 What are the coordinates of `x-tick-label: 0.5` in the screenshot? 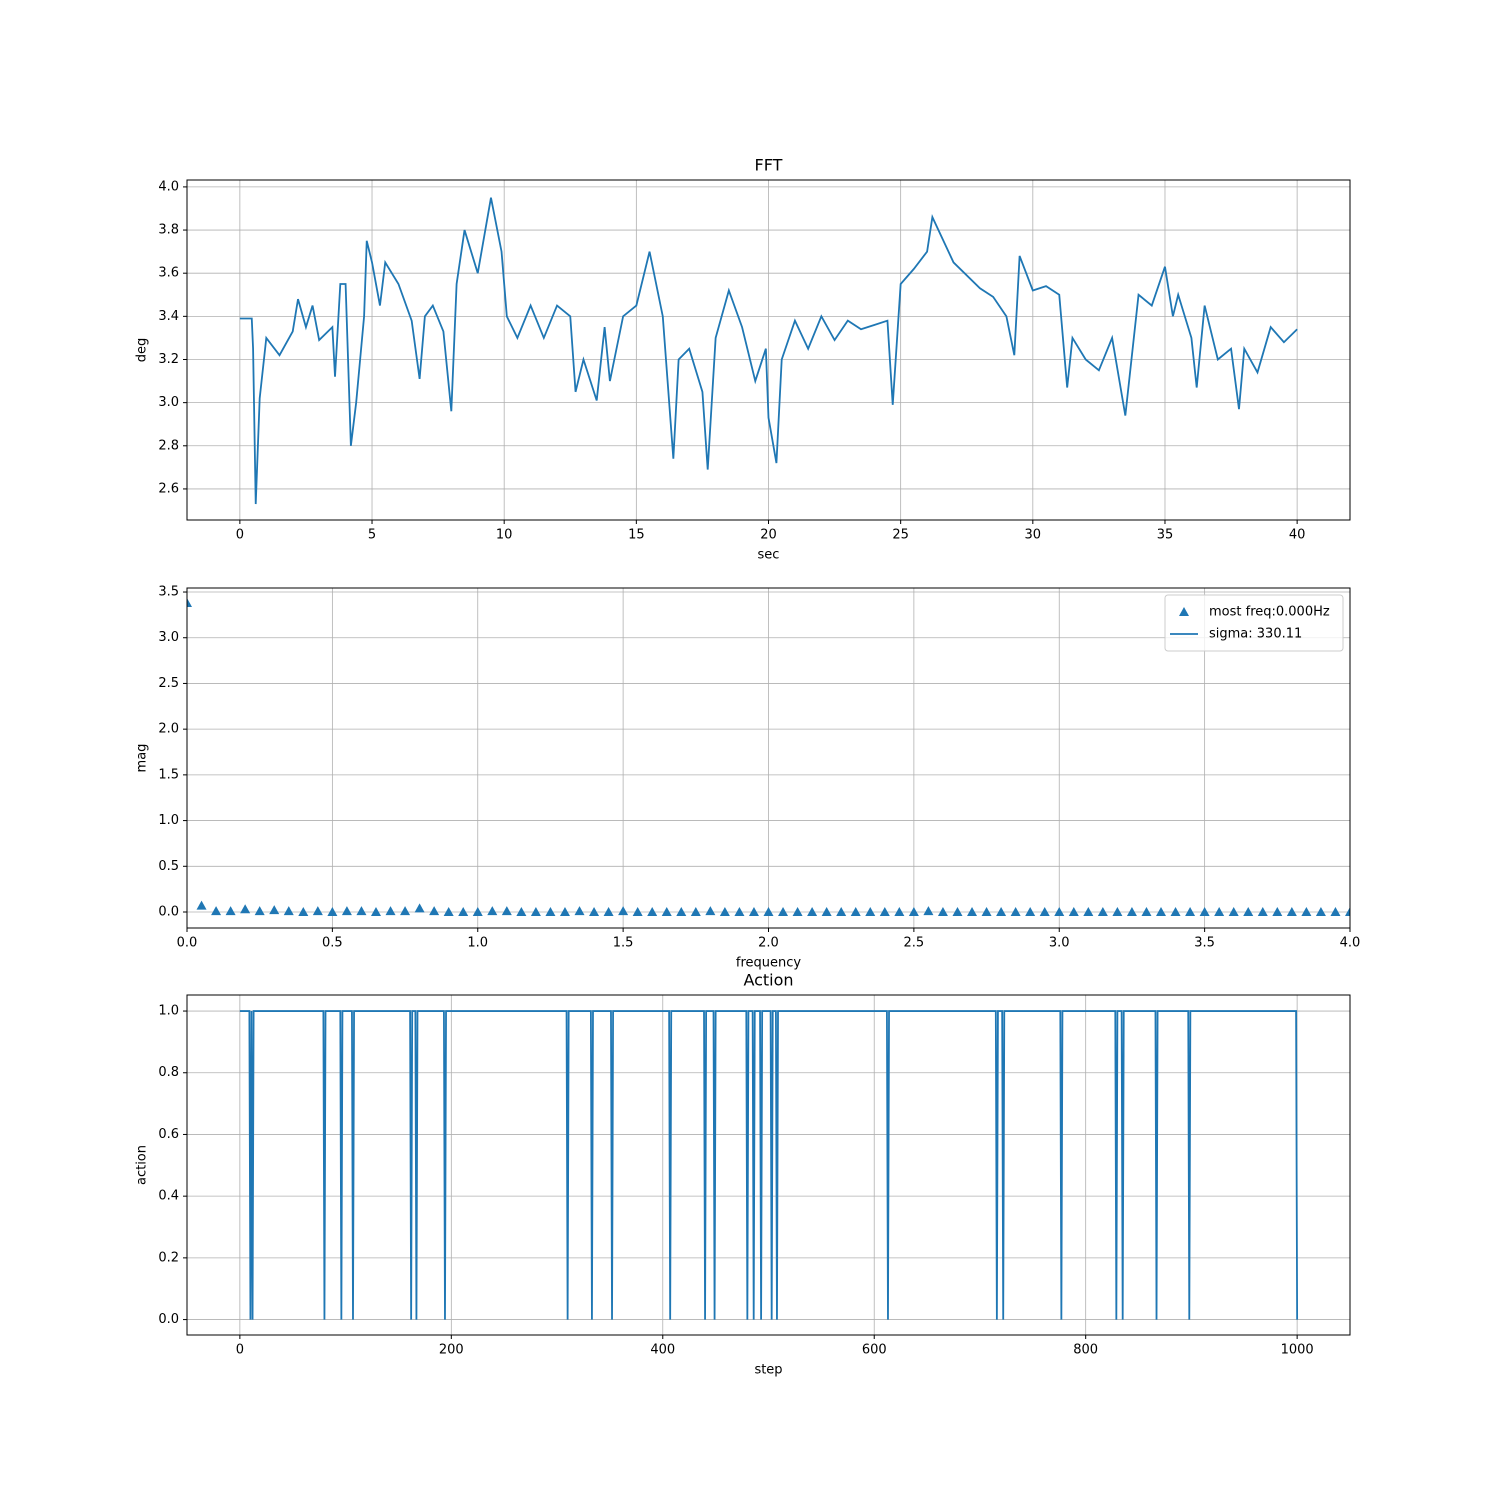 It's located at (332, 943).